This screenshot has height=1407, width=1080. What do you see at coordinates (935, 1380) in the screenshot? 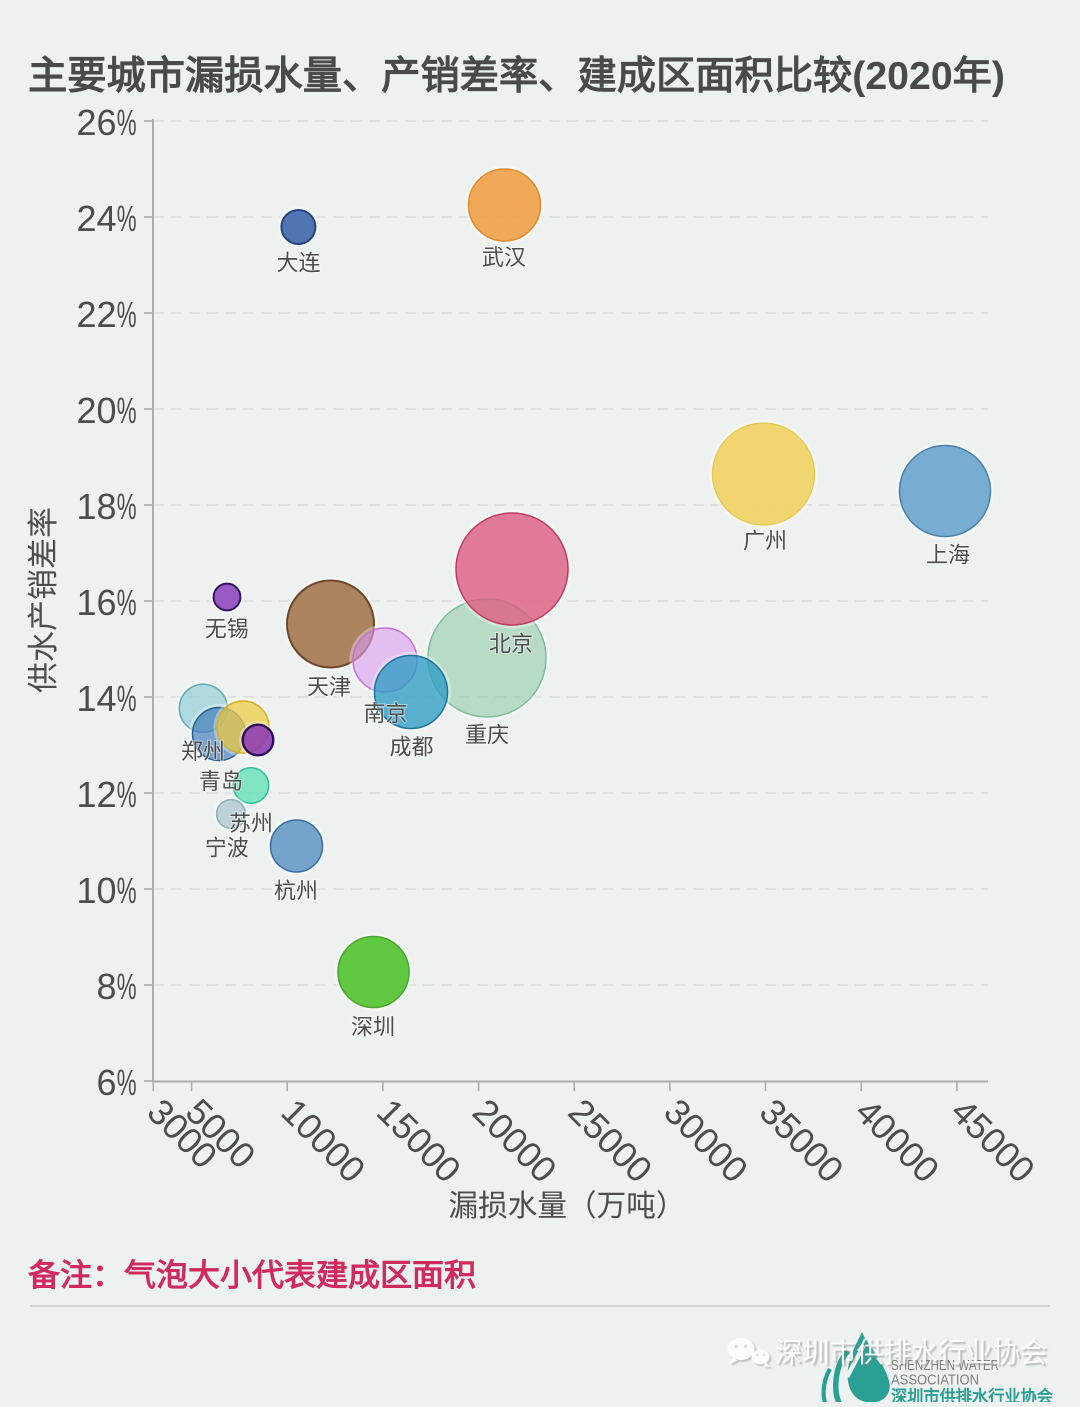
I see `svg-text: ASSOCIATION` at bounding box center [935, 1380].